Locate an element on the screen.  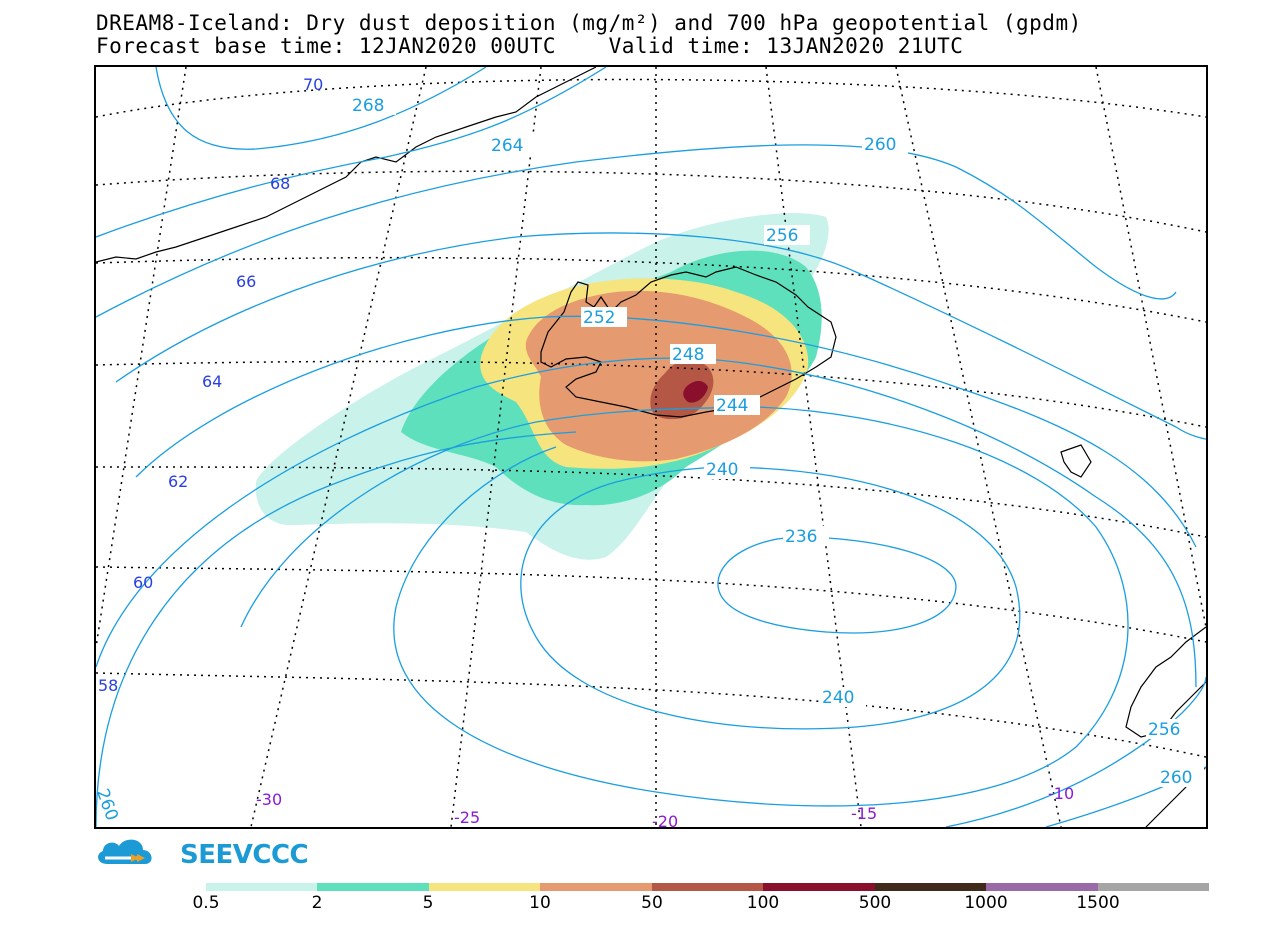
lat-label-70: 70 is located at coordinates (313, 84).